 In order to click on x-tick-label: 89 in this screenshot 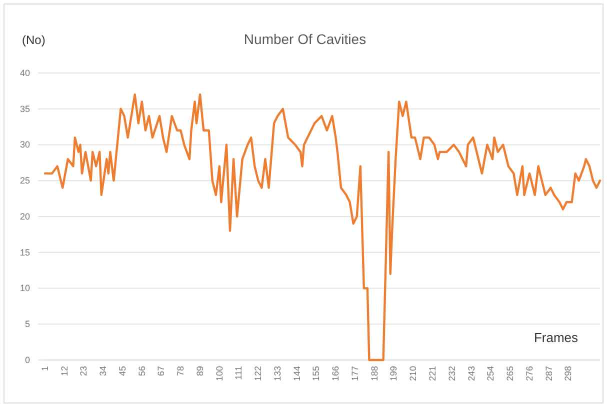, I will do `click(199, 371)`.